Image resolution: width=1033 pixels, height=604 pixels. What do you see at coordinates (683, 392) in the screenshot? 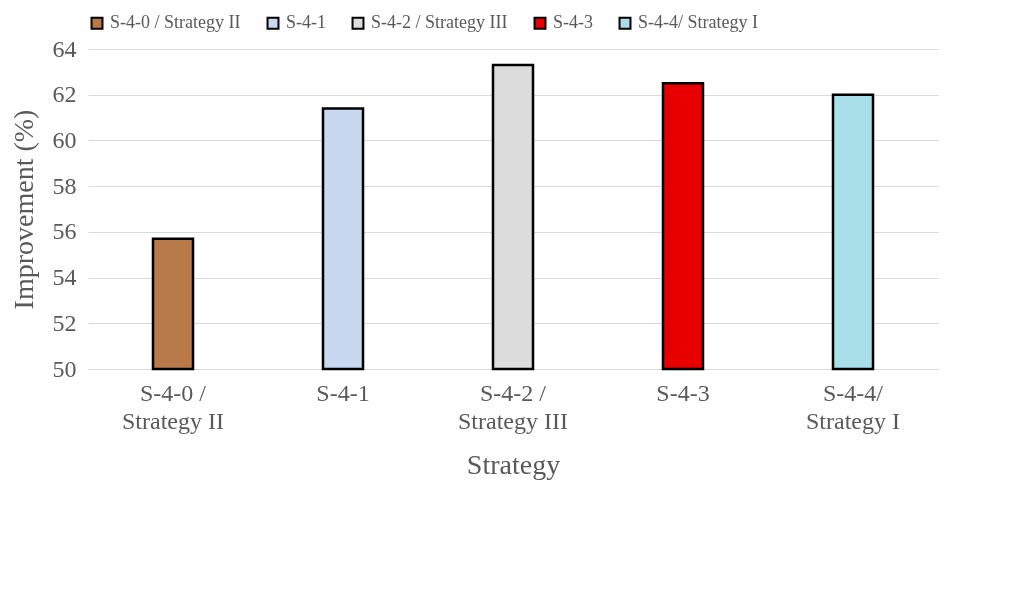
I see `x-tick-label: S-4-3` at bounding box center [683, 392].